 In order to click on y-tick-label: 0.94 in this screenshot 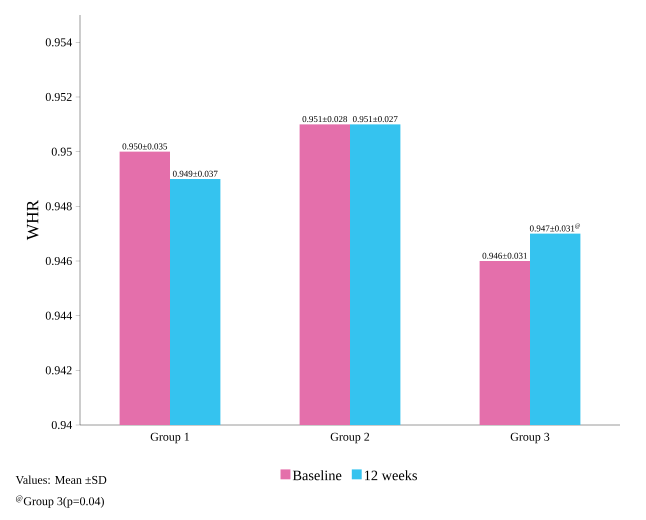, I will do `click(62, 425)`.